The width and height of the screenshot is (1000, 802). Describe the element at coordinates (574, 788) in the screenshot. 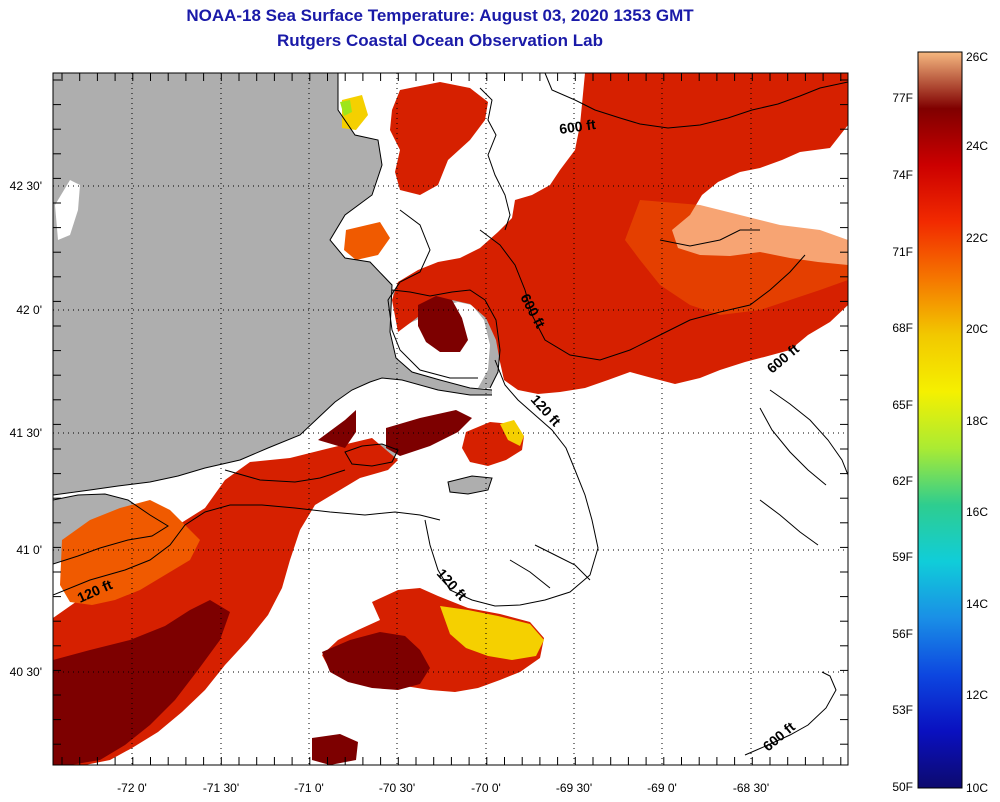

I see `lon-tick-label: -69 30'` at that location.